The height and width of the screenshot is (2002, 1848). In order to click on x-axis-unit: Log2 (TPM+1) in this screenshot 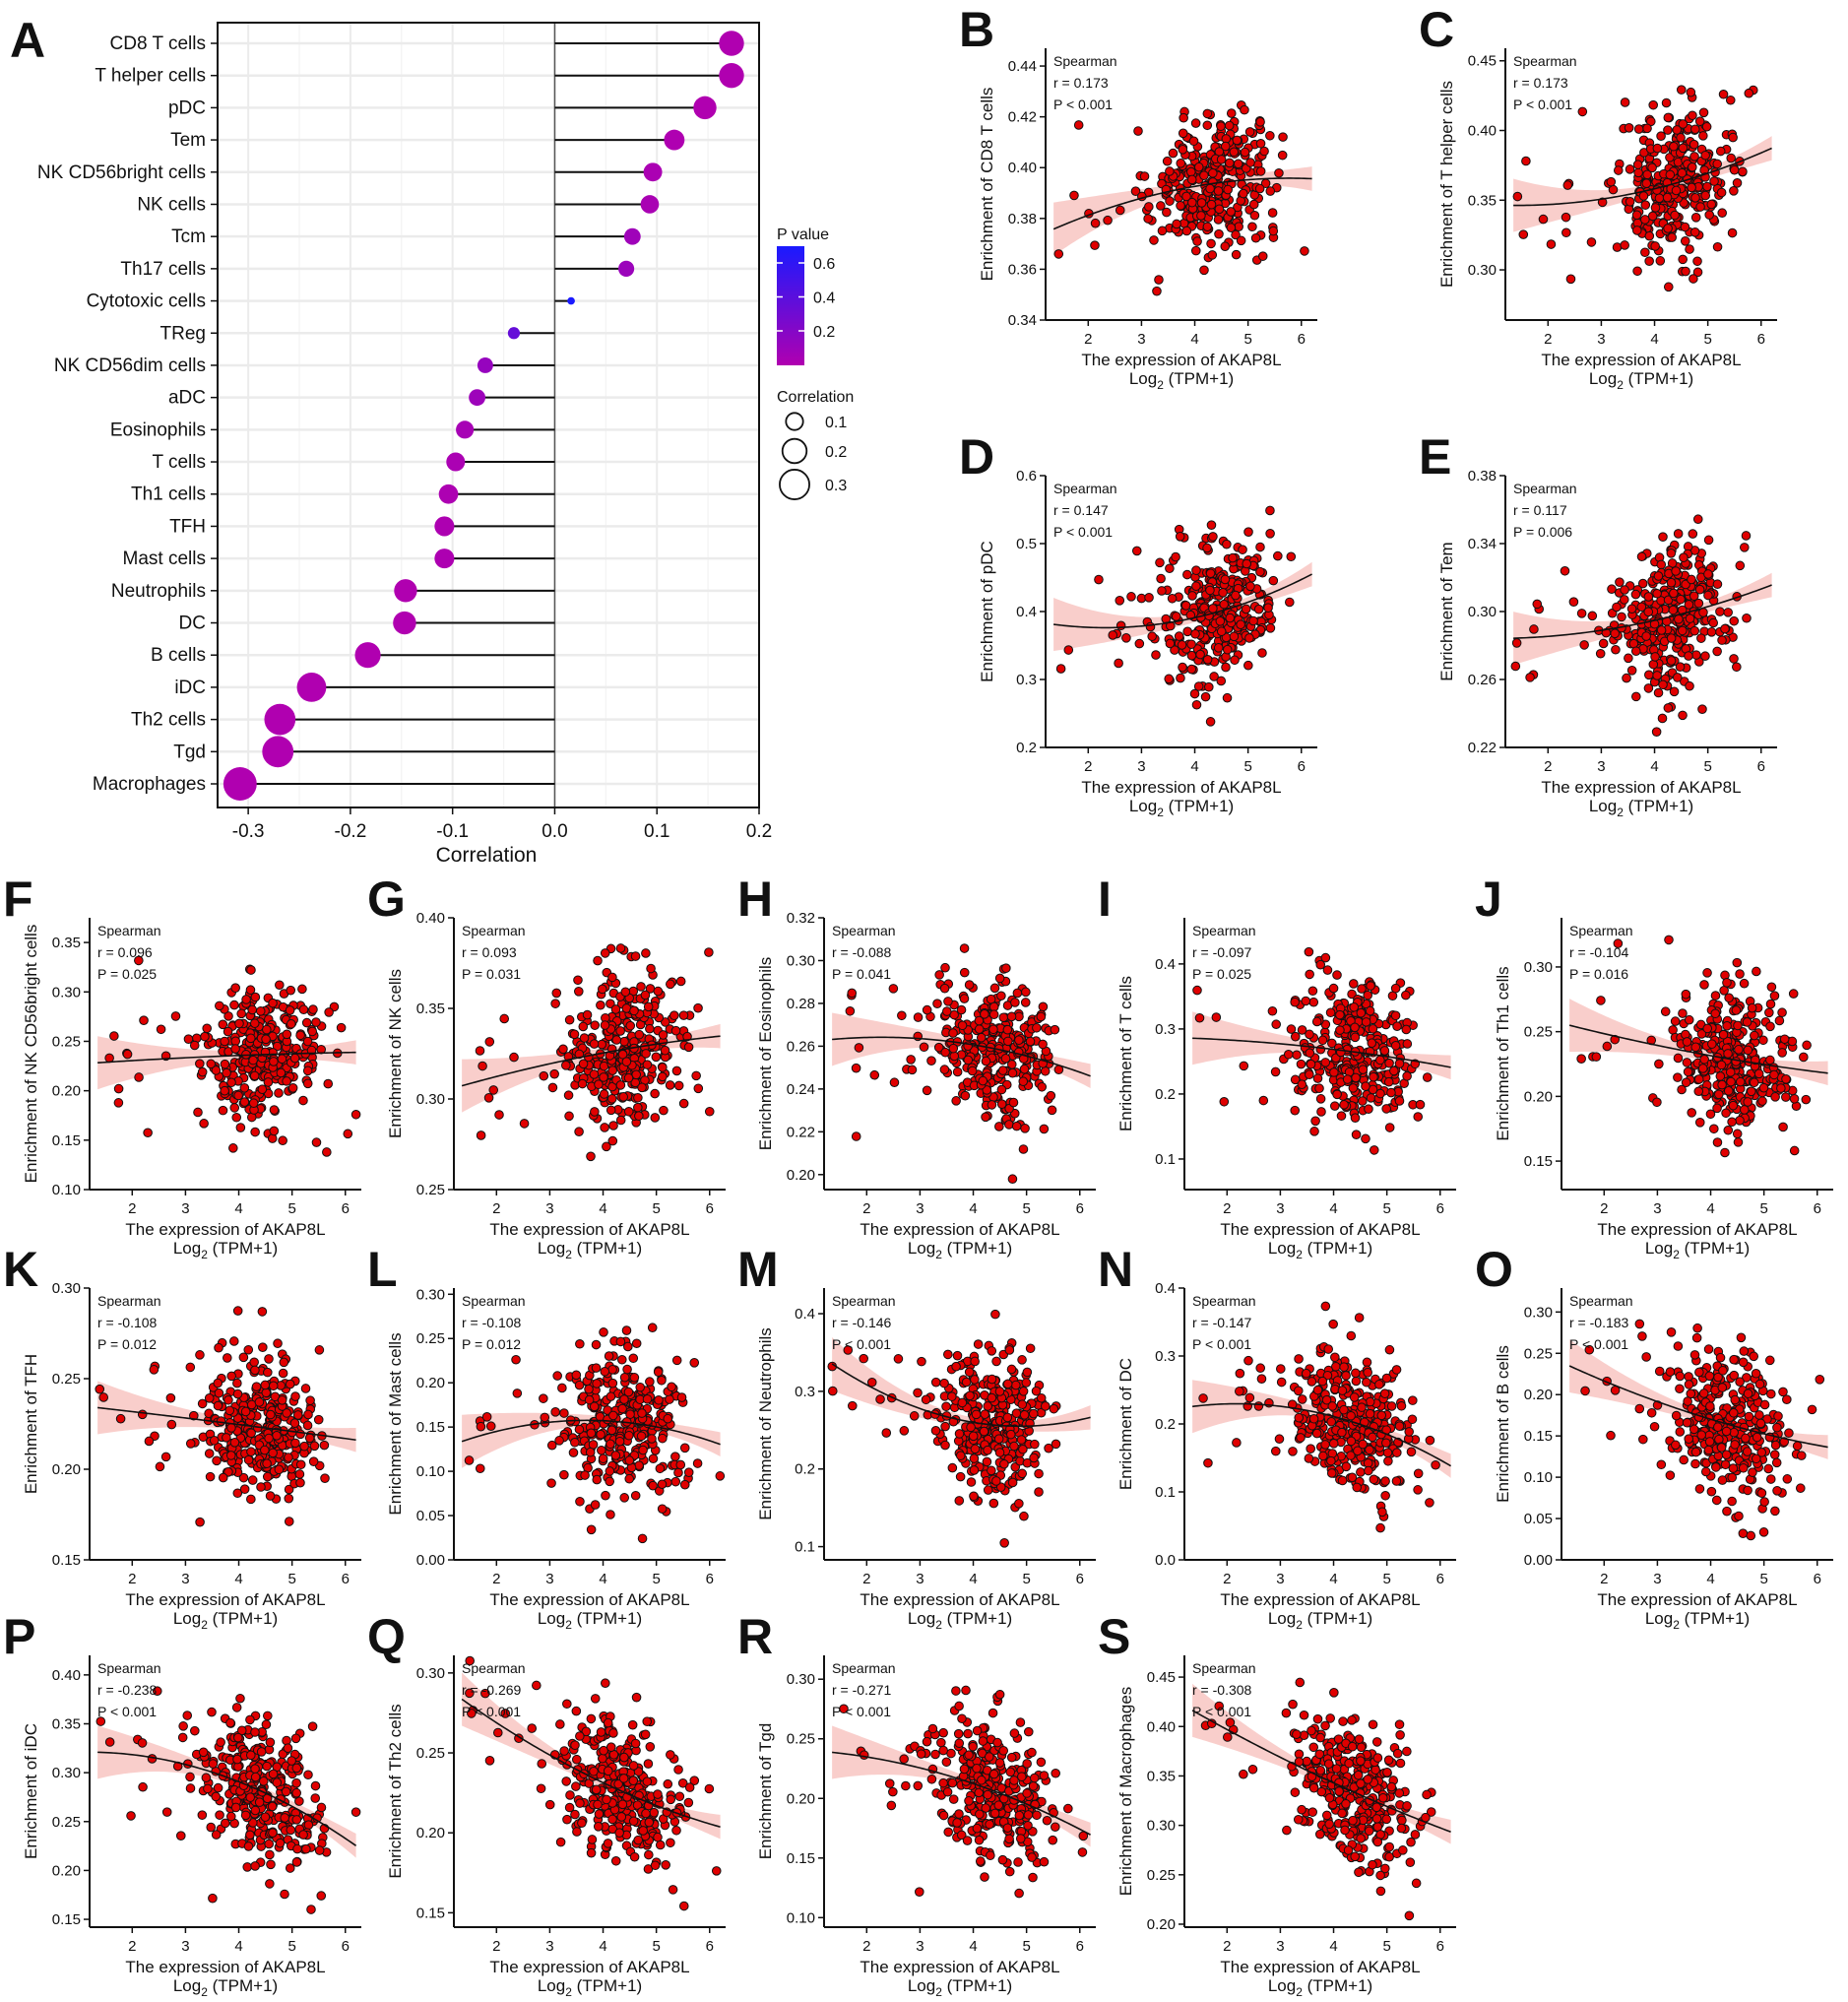, I will do `click(960, 1250)`.